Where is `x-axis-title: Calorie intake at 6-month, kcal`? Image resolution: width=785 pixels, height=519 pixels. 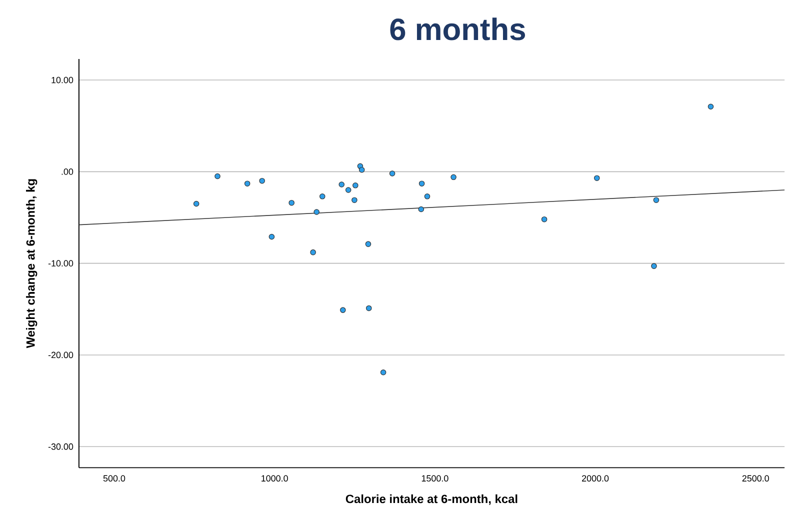 x-axis-title: Calorie intake at 6-month, kcal is located at coordinates (432, 500).